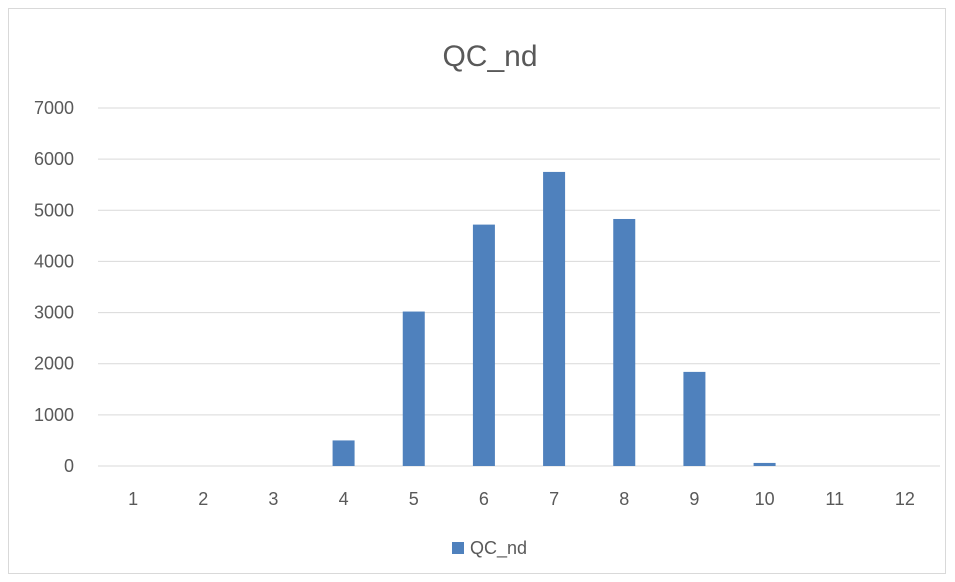  I want to click on x-tick-label: 2, so click(203, 499).